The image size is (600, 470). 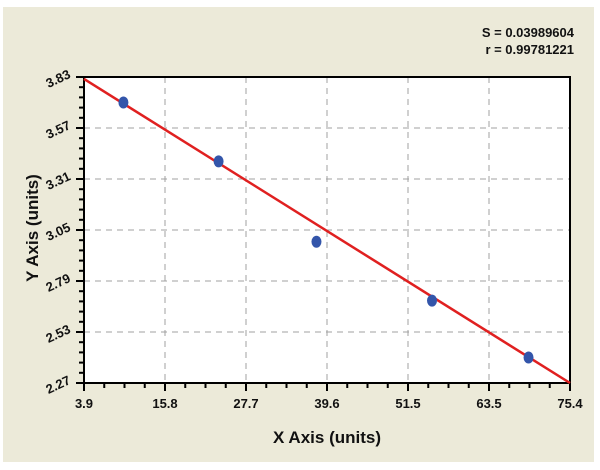 What do you see at coordinates (488, 403) in the screenshot?
I see `x-tick-label: 63.5` at bounding box center [488, 403].